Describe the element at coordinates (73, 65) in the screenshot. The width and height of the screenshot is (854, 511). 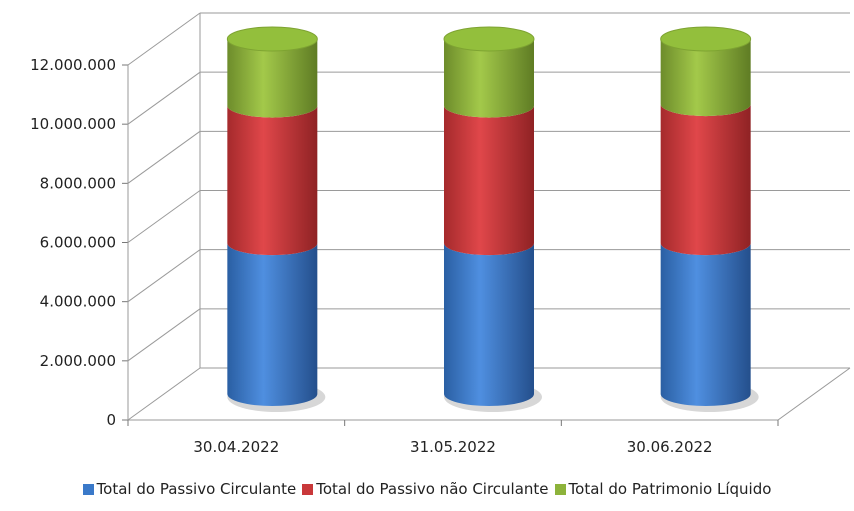
I see `y-tick-label: 12.000.000` at that location.